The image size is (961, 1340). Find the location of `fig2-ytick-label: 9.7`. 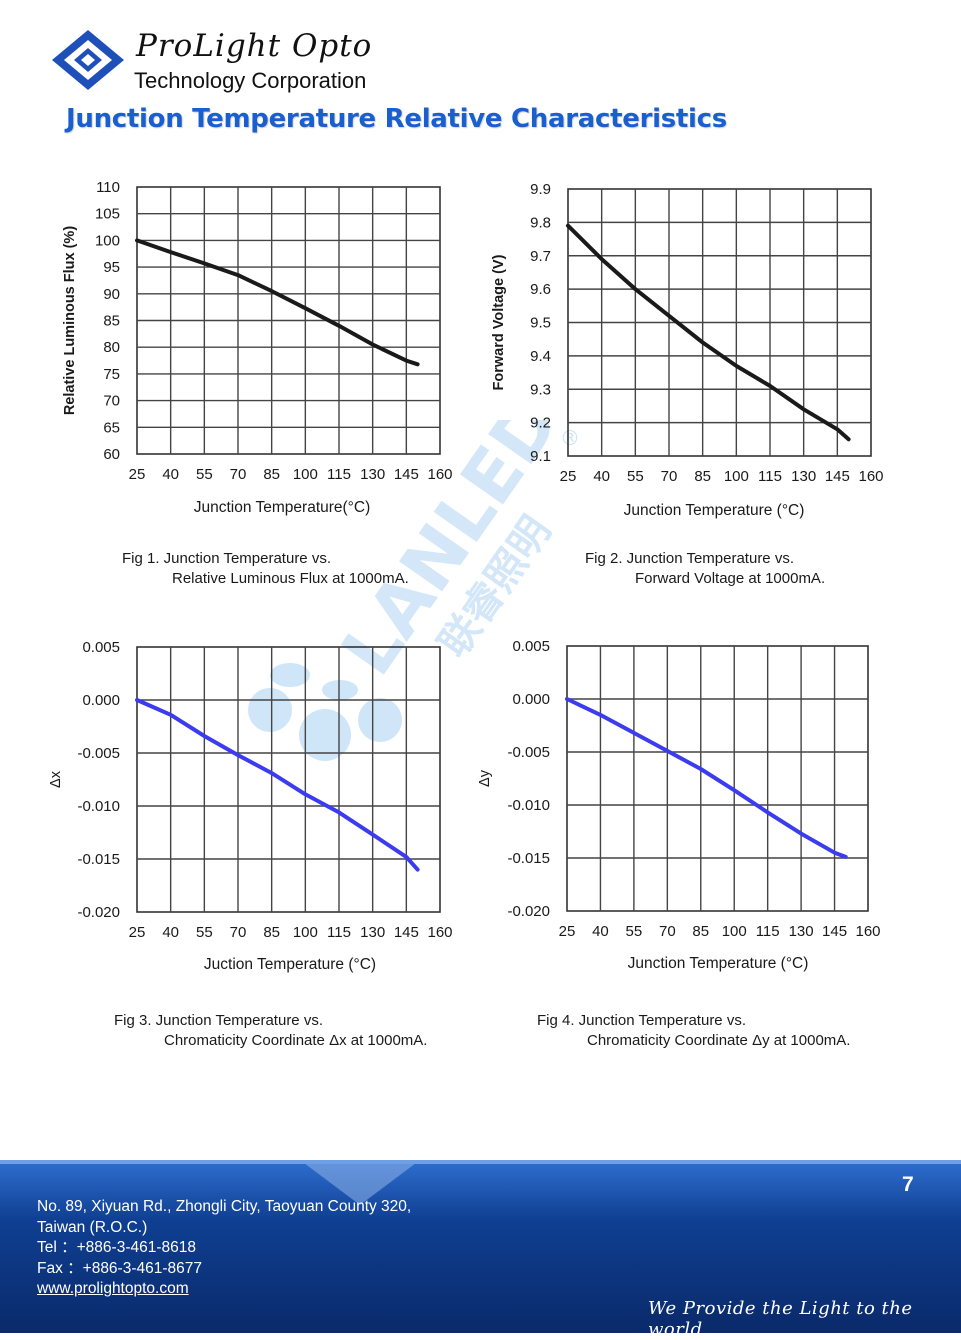

fig2-ytick-label: 9.7 is located at coordinates (540, 256).